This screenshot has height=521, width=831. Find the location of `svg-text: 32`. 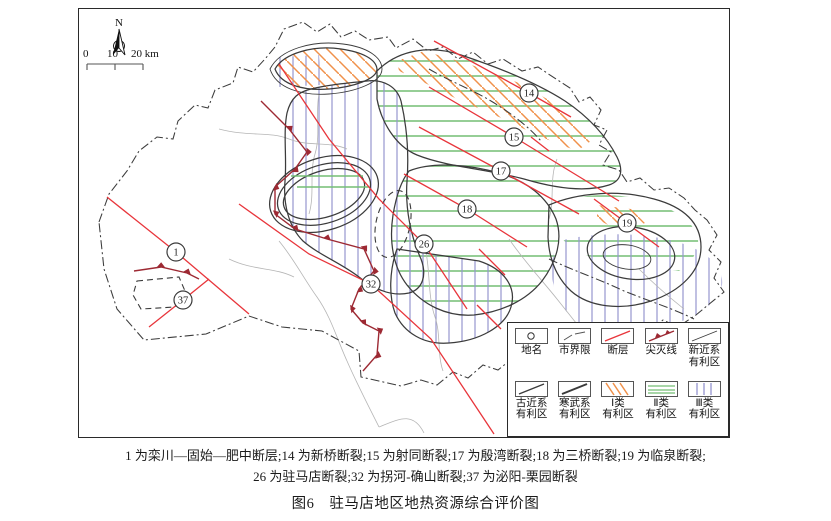

svg-text: 32 is located at coordinates (371, 285).